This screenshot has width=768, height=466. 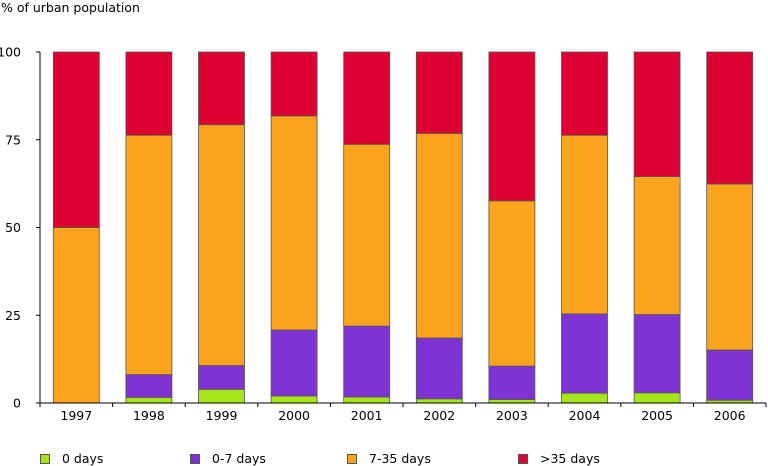 I want to click on bar-2002-35-days, so click(x=439, y=92).